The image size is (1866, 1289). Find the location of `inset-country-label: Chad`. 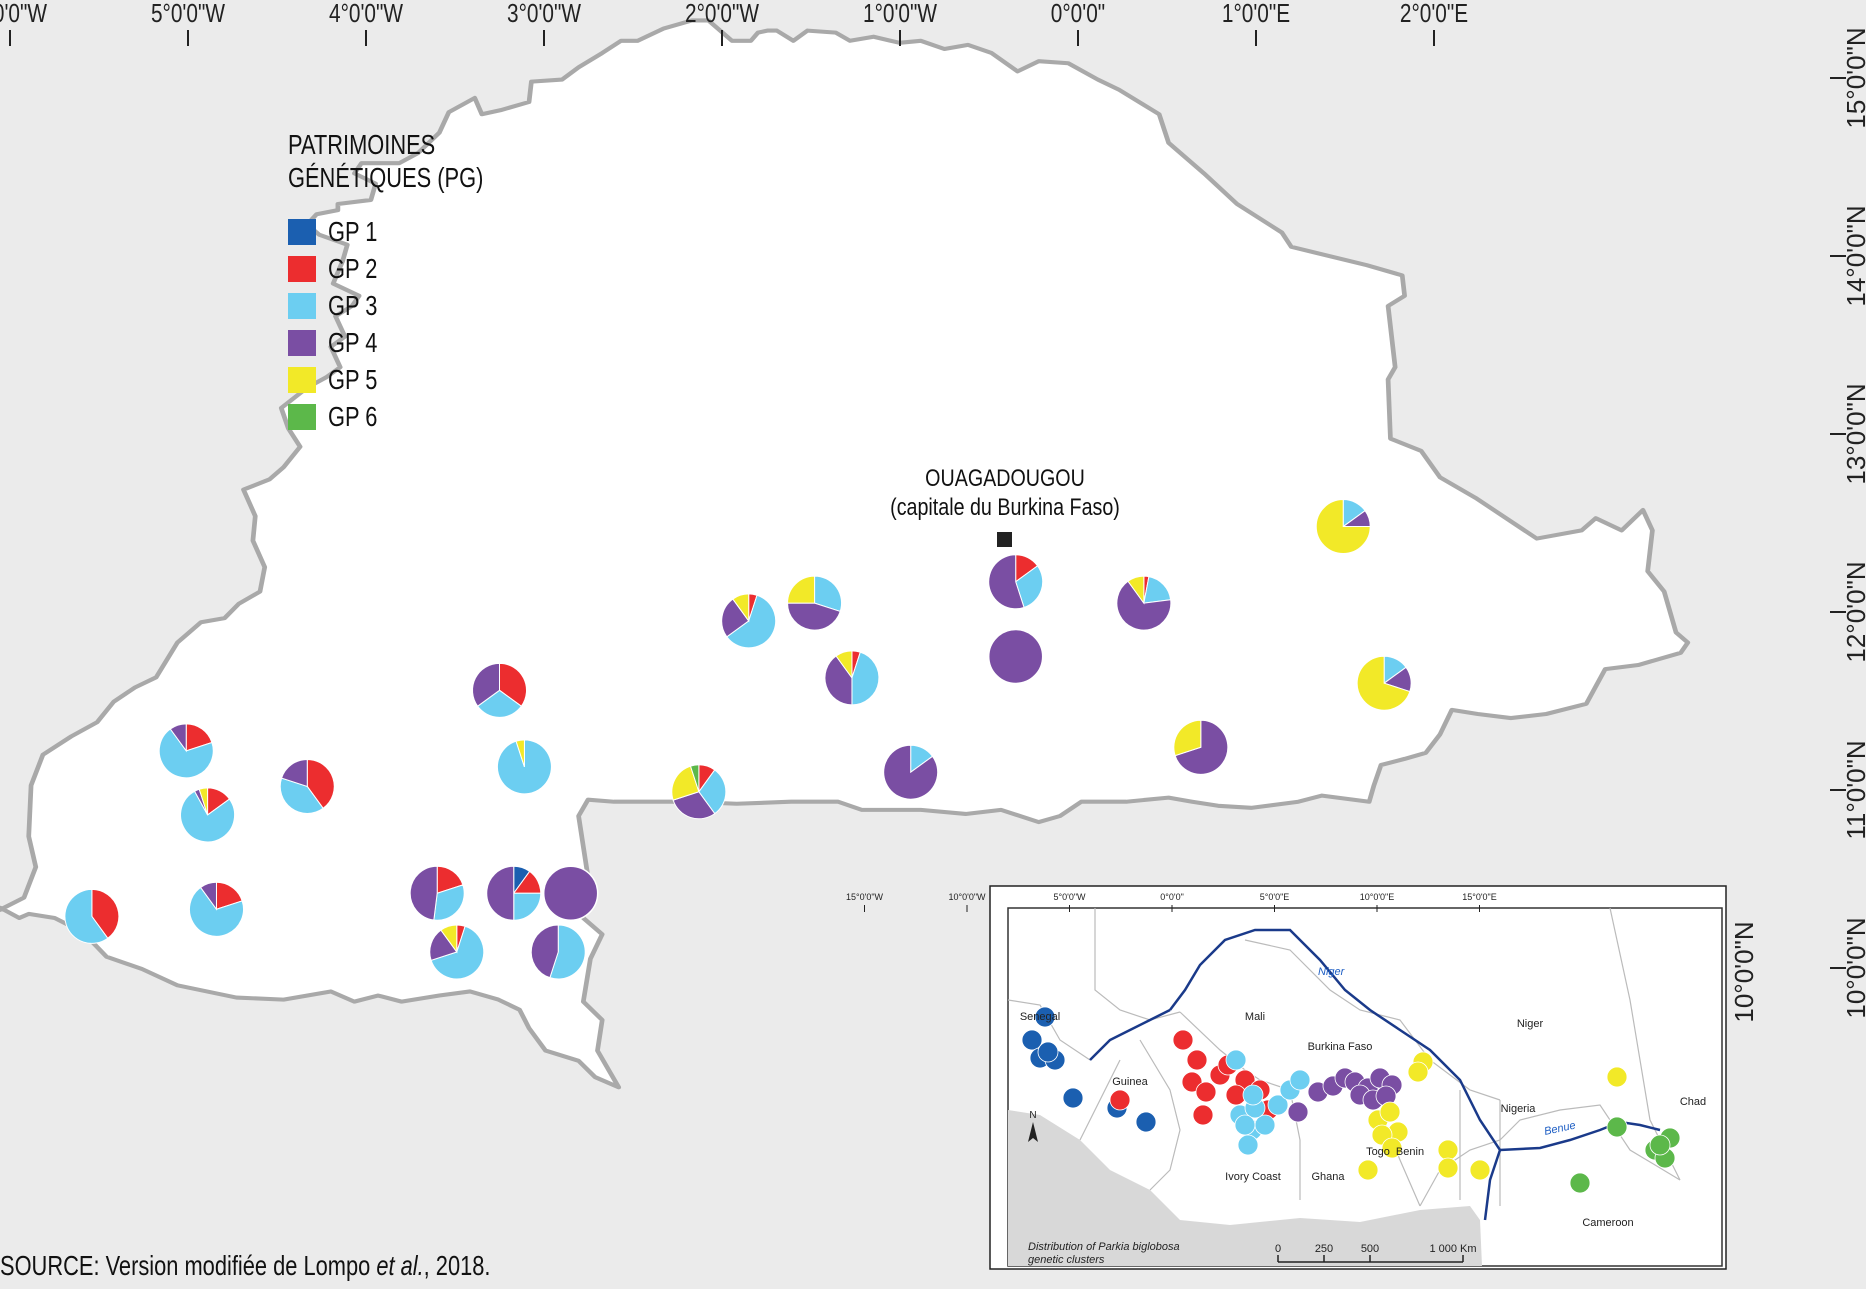

inset-country-label: Chad is located at coordinates (1693, 1102).